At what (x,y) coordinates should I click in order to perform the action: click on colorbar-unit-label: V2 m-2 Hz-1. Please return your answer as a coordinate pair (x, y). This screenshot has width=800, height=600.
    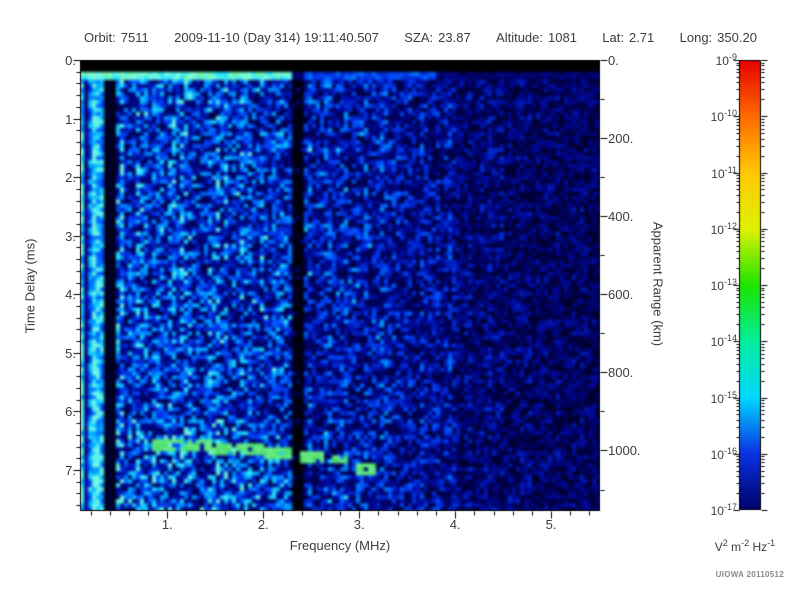
    Looking at the image, I should click on (745, 546).